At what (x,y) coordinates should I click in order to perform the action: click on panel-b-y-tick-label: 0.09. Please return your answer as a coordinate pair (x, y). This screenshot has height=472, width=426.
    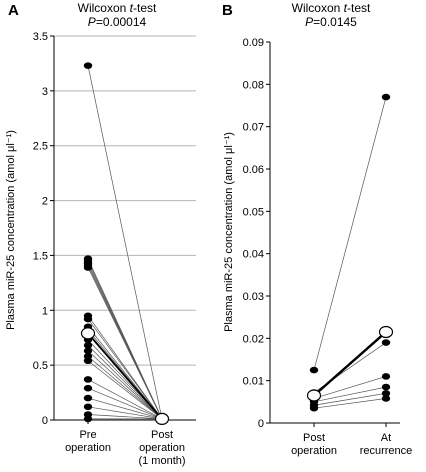
    Looking at the image, I should click on (253, 43).